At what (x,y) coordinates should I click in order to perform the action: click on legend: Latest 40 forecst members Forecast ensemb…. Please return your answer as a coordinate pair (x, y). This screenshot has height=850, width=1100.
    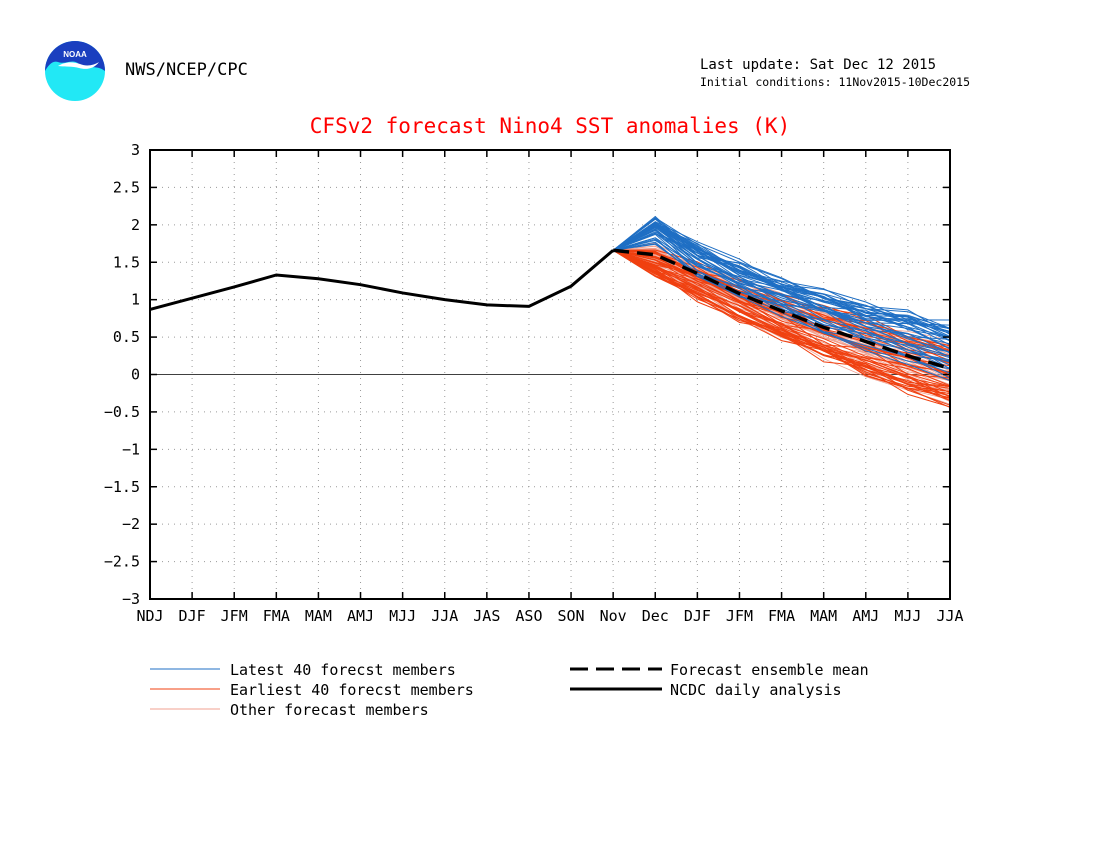
    Looking at the image, I should click on (509, 690).